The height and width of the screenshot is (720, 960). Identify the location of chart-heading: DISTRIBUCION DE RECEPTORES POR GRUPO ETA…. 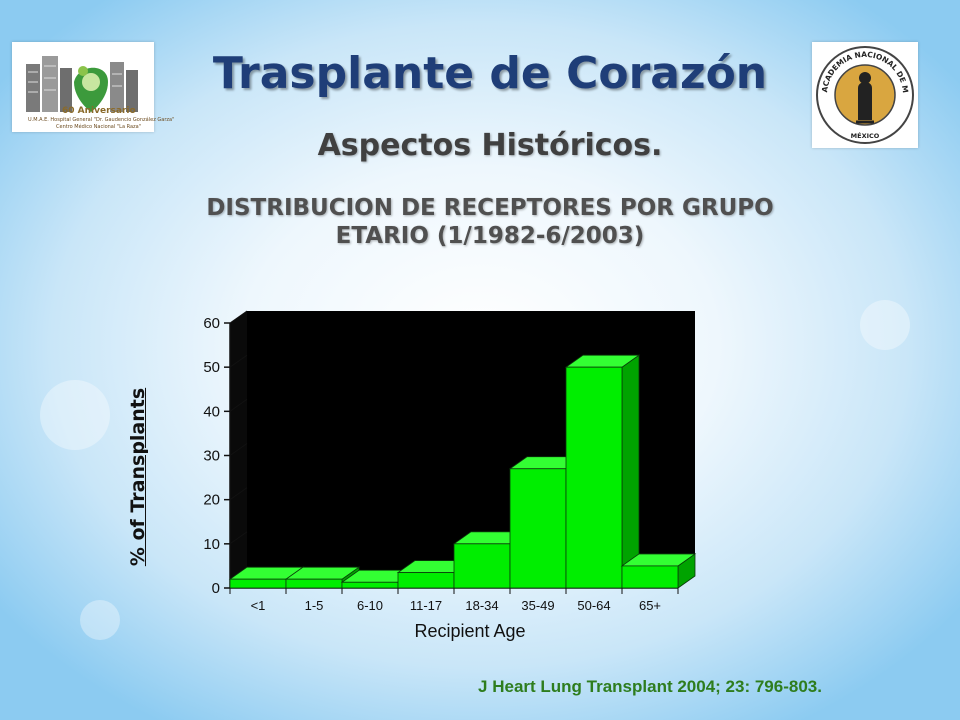
(490, 222).